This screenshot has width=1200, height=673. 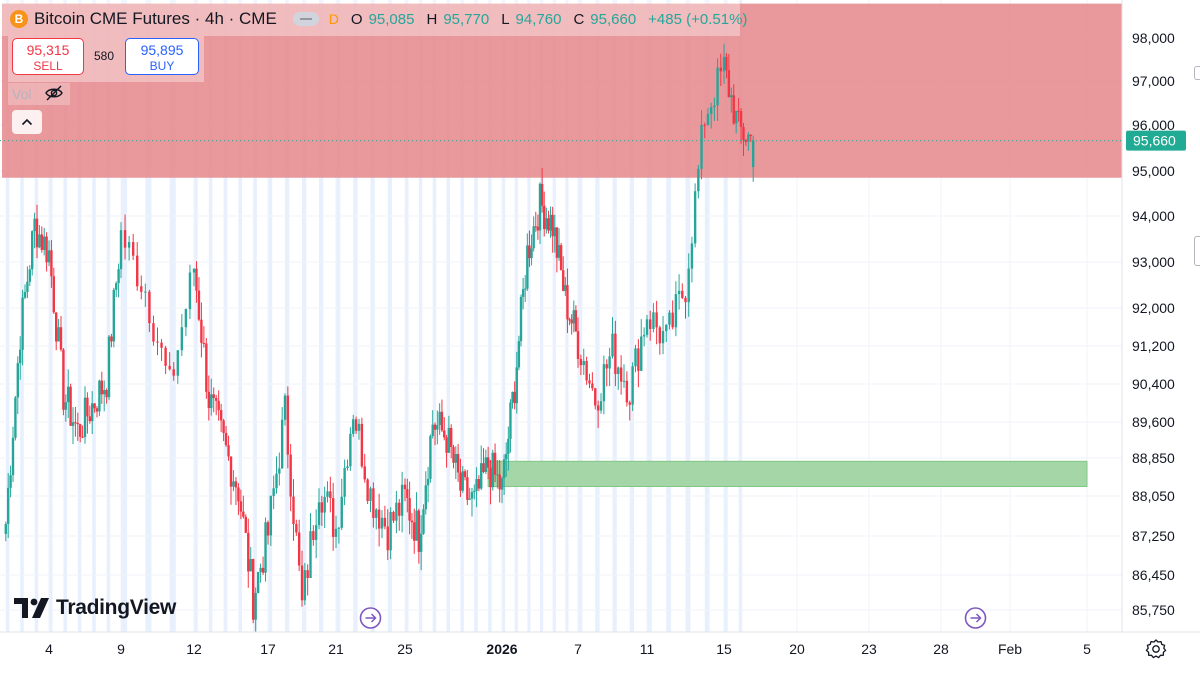 I want to click on open-value: 95,085, so click(x=391, y=19).